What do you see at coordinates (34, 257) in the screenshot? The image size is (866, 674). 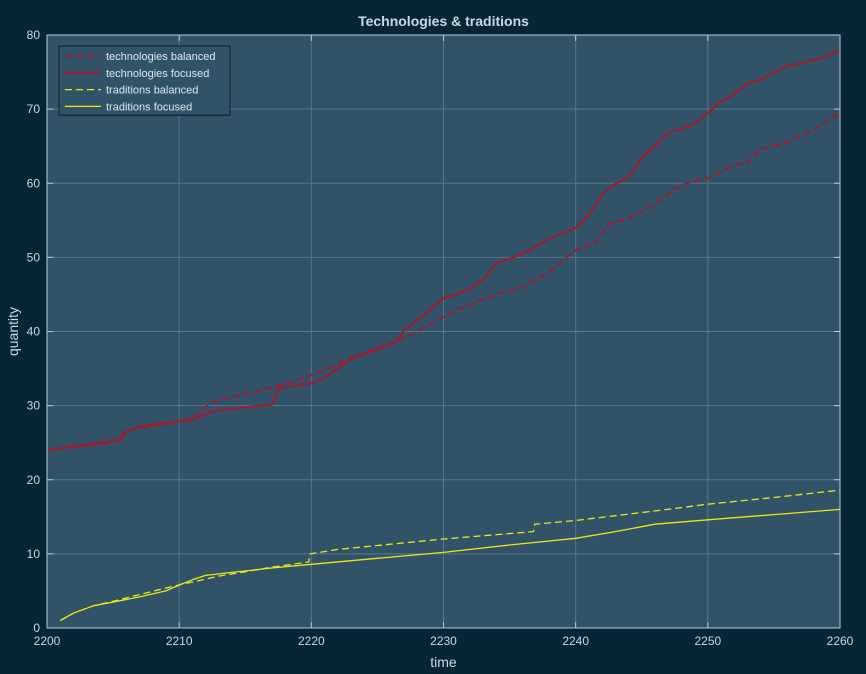 I see `y-tick-label: 50` at bounding box center [34, 257].